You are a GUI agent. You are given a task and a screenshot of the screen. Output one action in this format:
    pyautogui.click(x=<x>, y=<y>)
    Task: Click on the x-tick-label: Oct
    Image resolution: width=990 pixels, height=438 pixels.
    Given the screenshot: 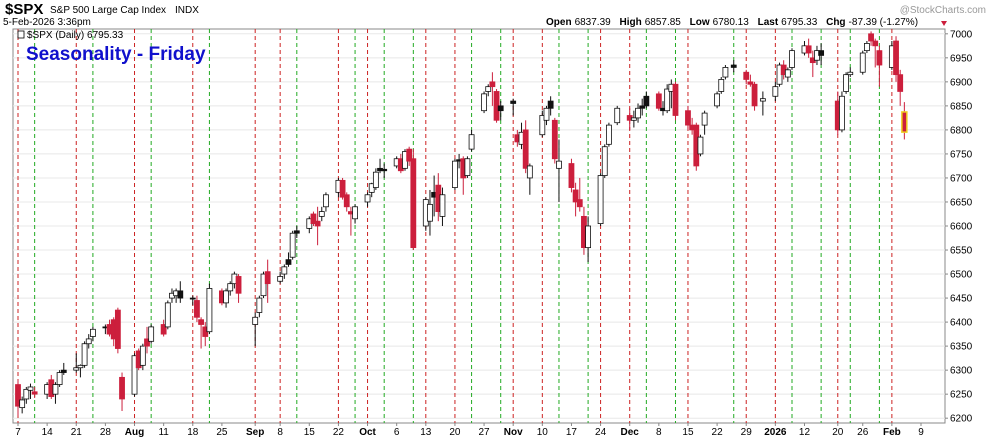 What is the action you would take?
    pyautogui.click(x=367, y=432)
    